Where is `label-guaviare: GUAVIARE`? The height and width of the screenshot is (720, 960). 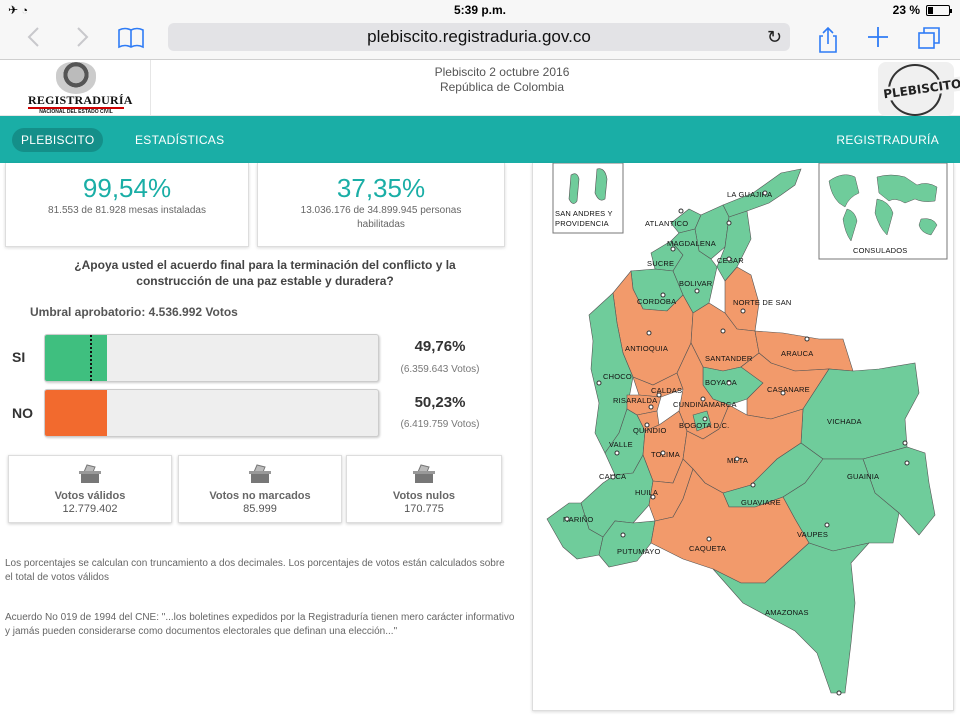 label-guaviare: GUAVIARE is located at coordinates (761, 502).